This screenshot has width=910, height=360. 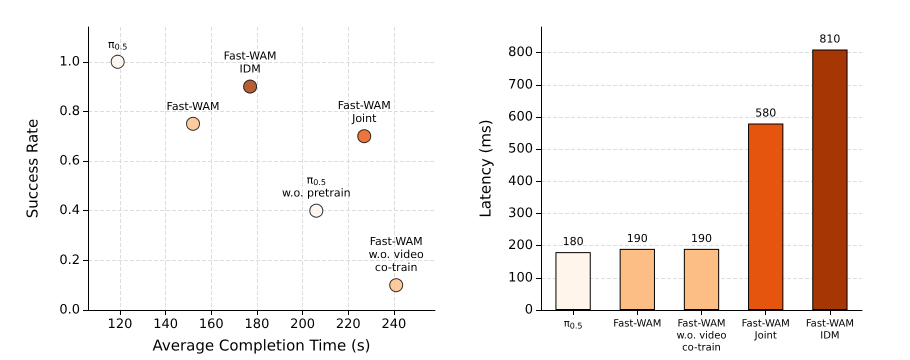 What do you see at coordinates (485, 168) in the screenshot?
I see `y-axis-title: Latency (ms)` at bounding box center [485, 168].